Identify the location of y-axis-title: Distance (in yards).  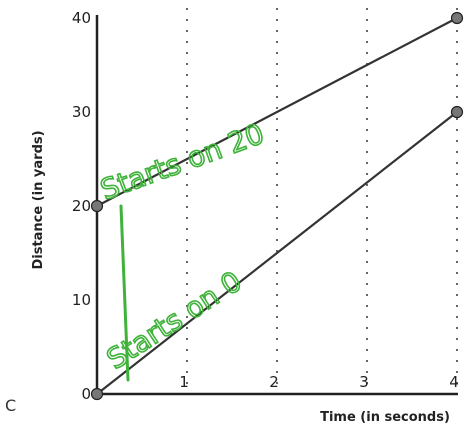
(38, 199).